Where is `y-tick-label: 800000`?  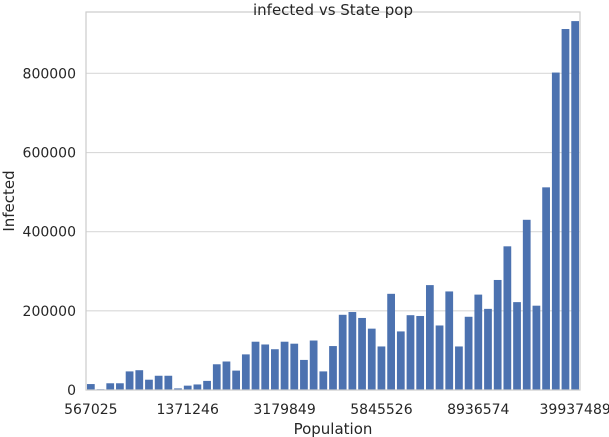 y-tick-label: 800000 is located at coordinates (49, 74).